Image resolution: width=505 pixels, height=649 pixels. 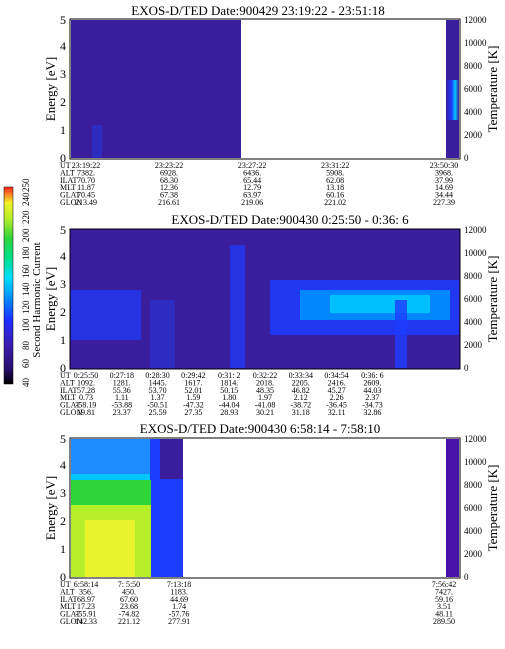 I want to click on panel-3-ylabel-right: Temperature [K], so click(x=492, y=508).